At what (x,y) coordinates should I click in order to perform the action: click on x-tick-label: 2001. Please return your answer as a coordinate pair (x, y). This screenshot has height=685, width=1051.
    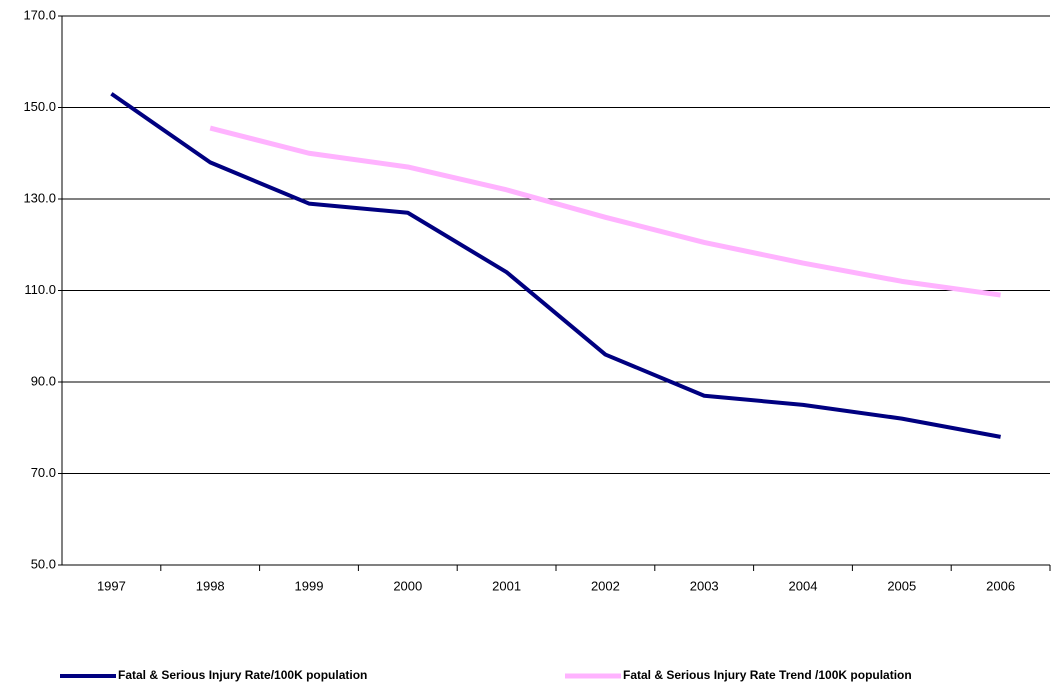
    Looking at the image, I should click on (506, 585).